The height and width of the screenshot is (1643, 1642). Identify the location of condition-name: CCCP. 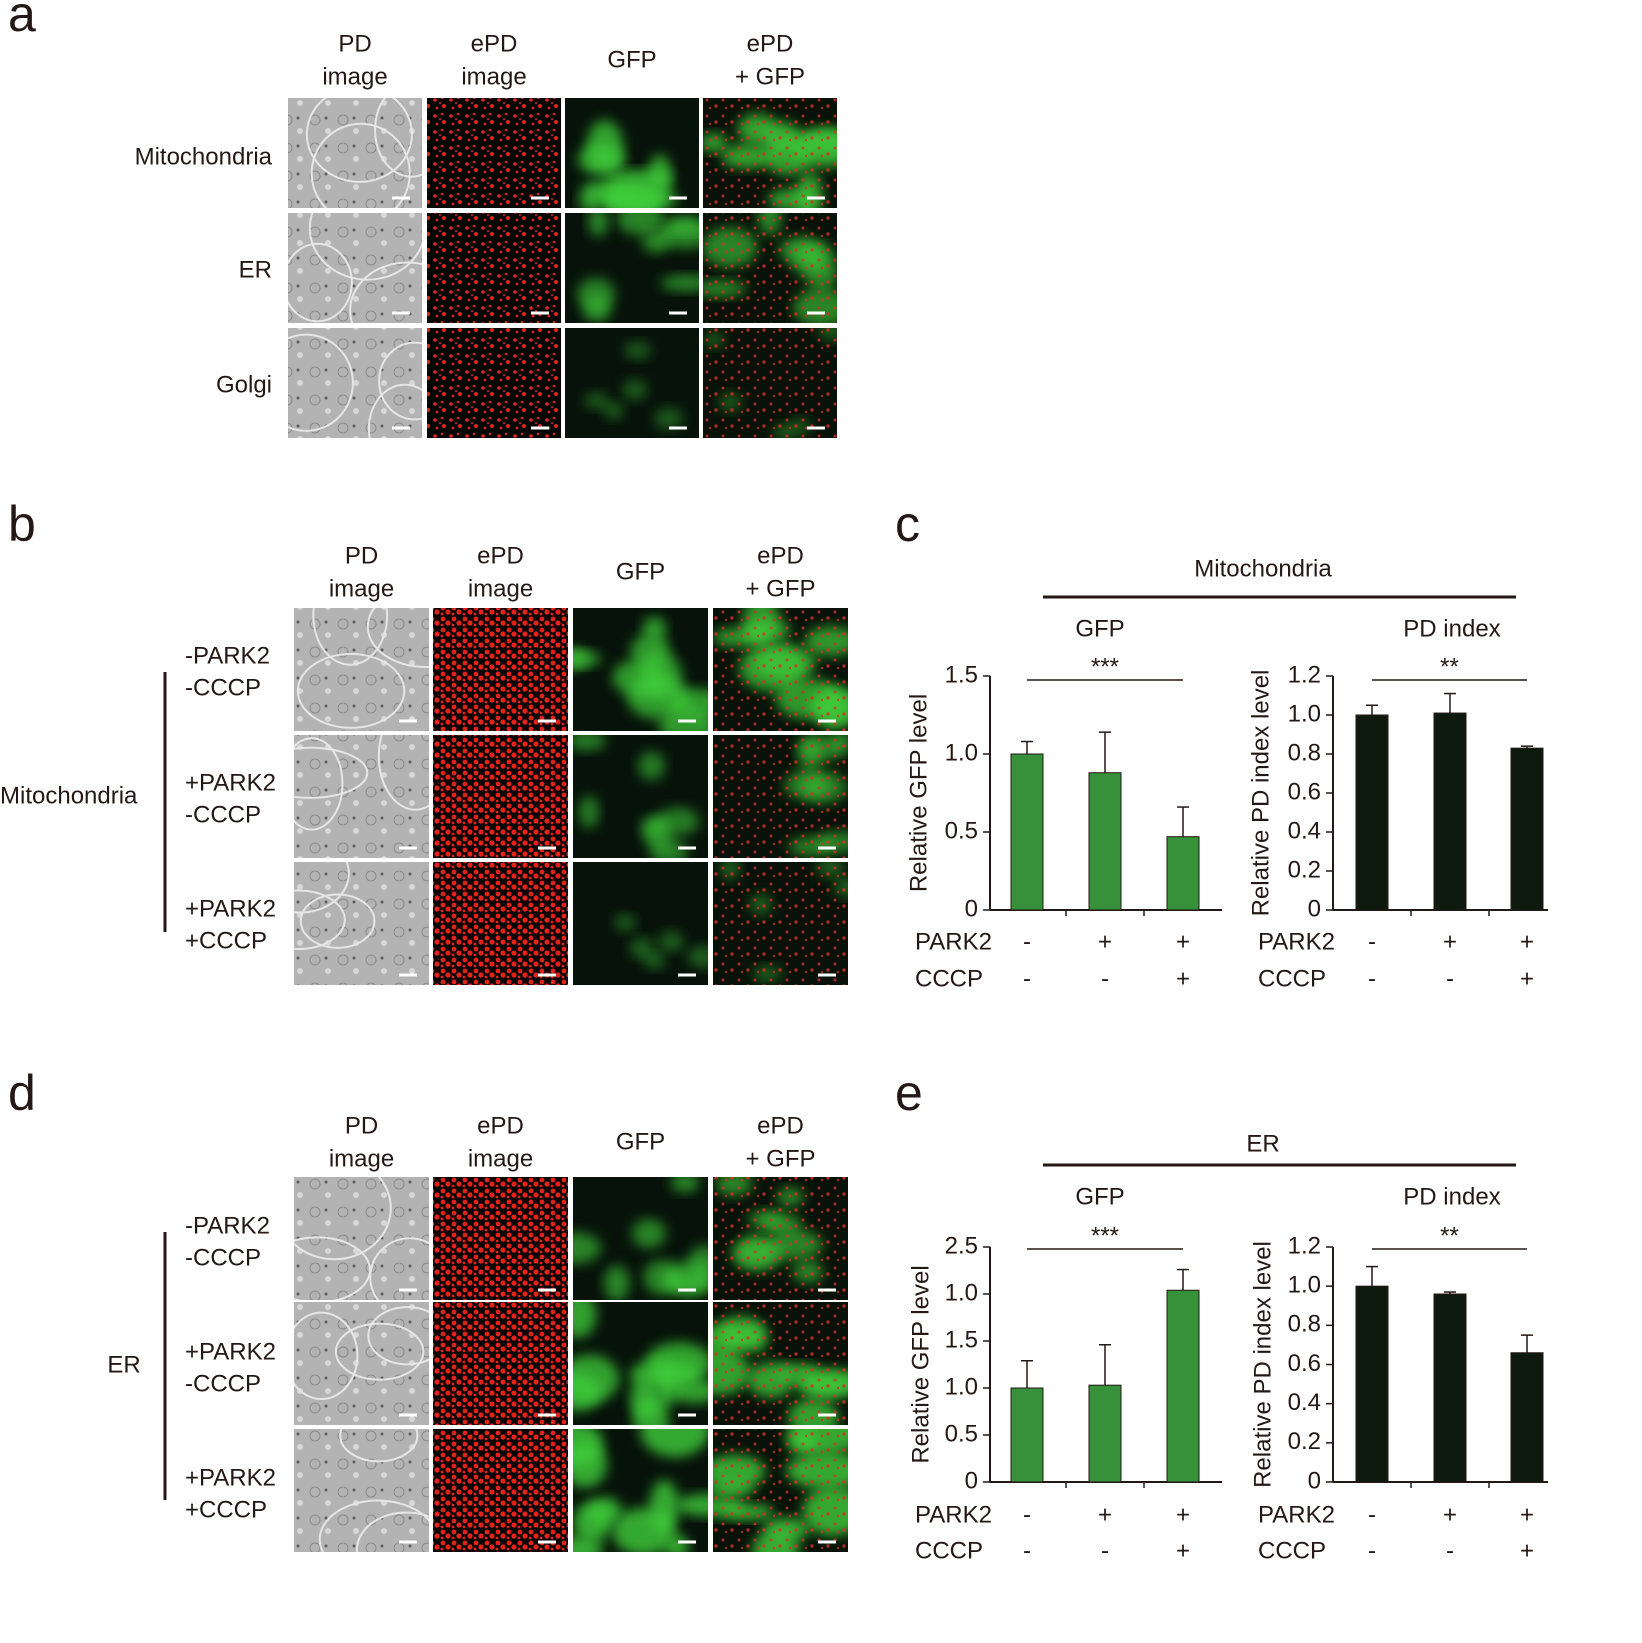
(1292, 1550).